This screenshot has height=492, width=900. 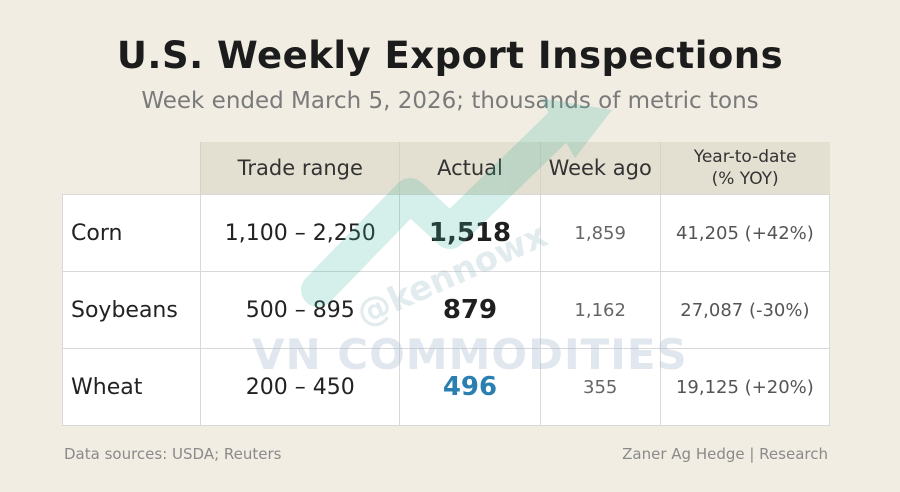 What do you see at coordinates (131, 387) in the screenshot?
I see `row-commodity: Wheat` at bounding box center [131, 387].